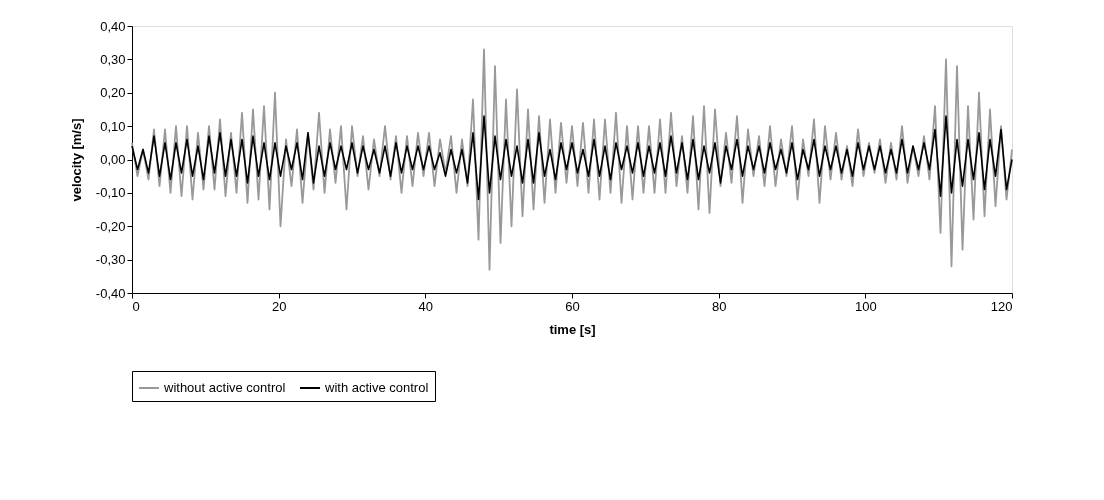 This screenshot has width=1104, height=500. I want to click on y-tick-label: 0,20, so click(113, 93).